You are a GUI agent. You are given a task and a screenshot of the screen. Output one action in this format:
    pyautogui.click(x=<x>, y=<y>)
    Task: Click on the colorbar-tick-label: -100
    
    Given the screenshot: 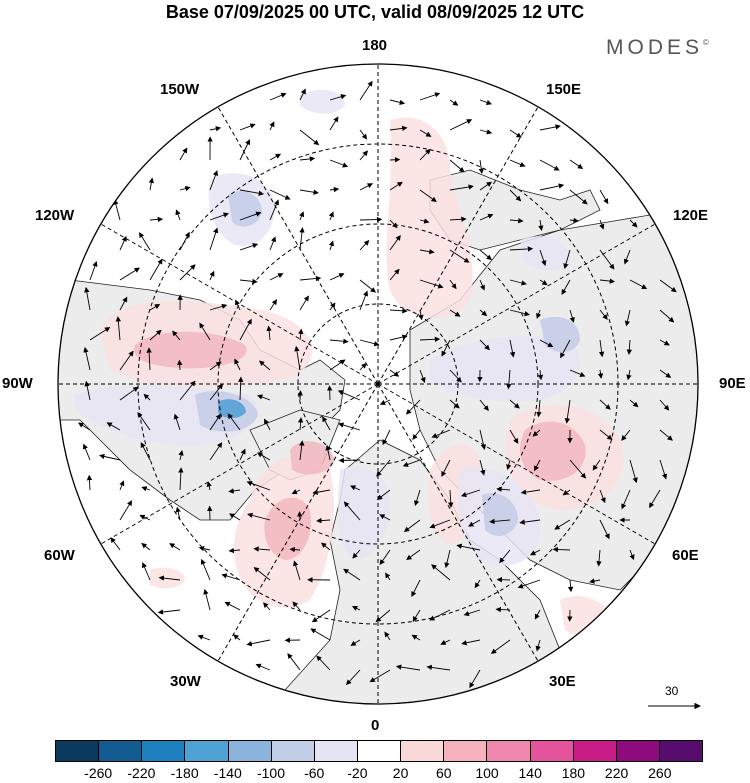 What is the action you would take?
    pyautogui.click(x=271, y=773)
    